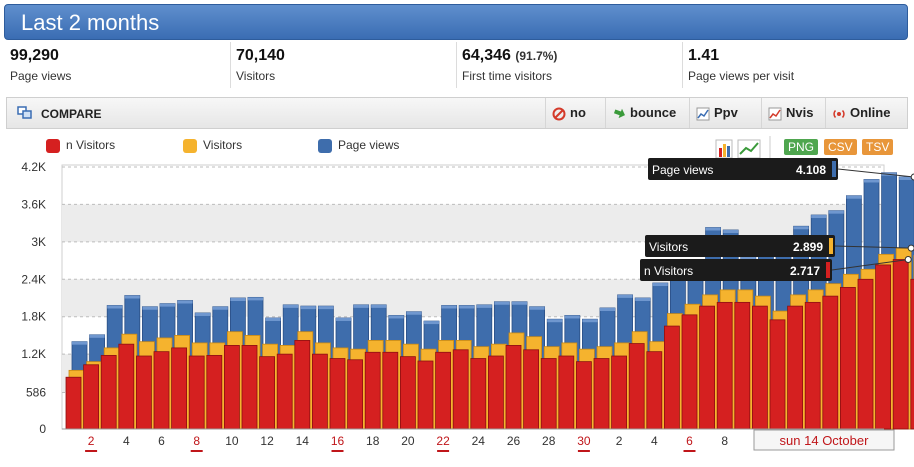 The image size is (914, 467). I want to click on y-tick-label: 1.8K, so click(33, 317).